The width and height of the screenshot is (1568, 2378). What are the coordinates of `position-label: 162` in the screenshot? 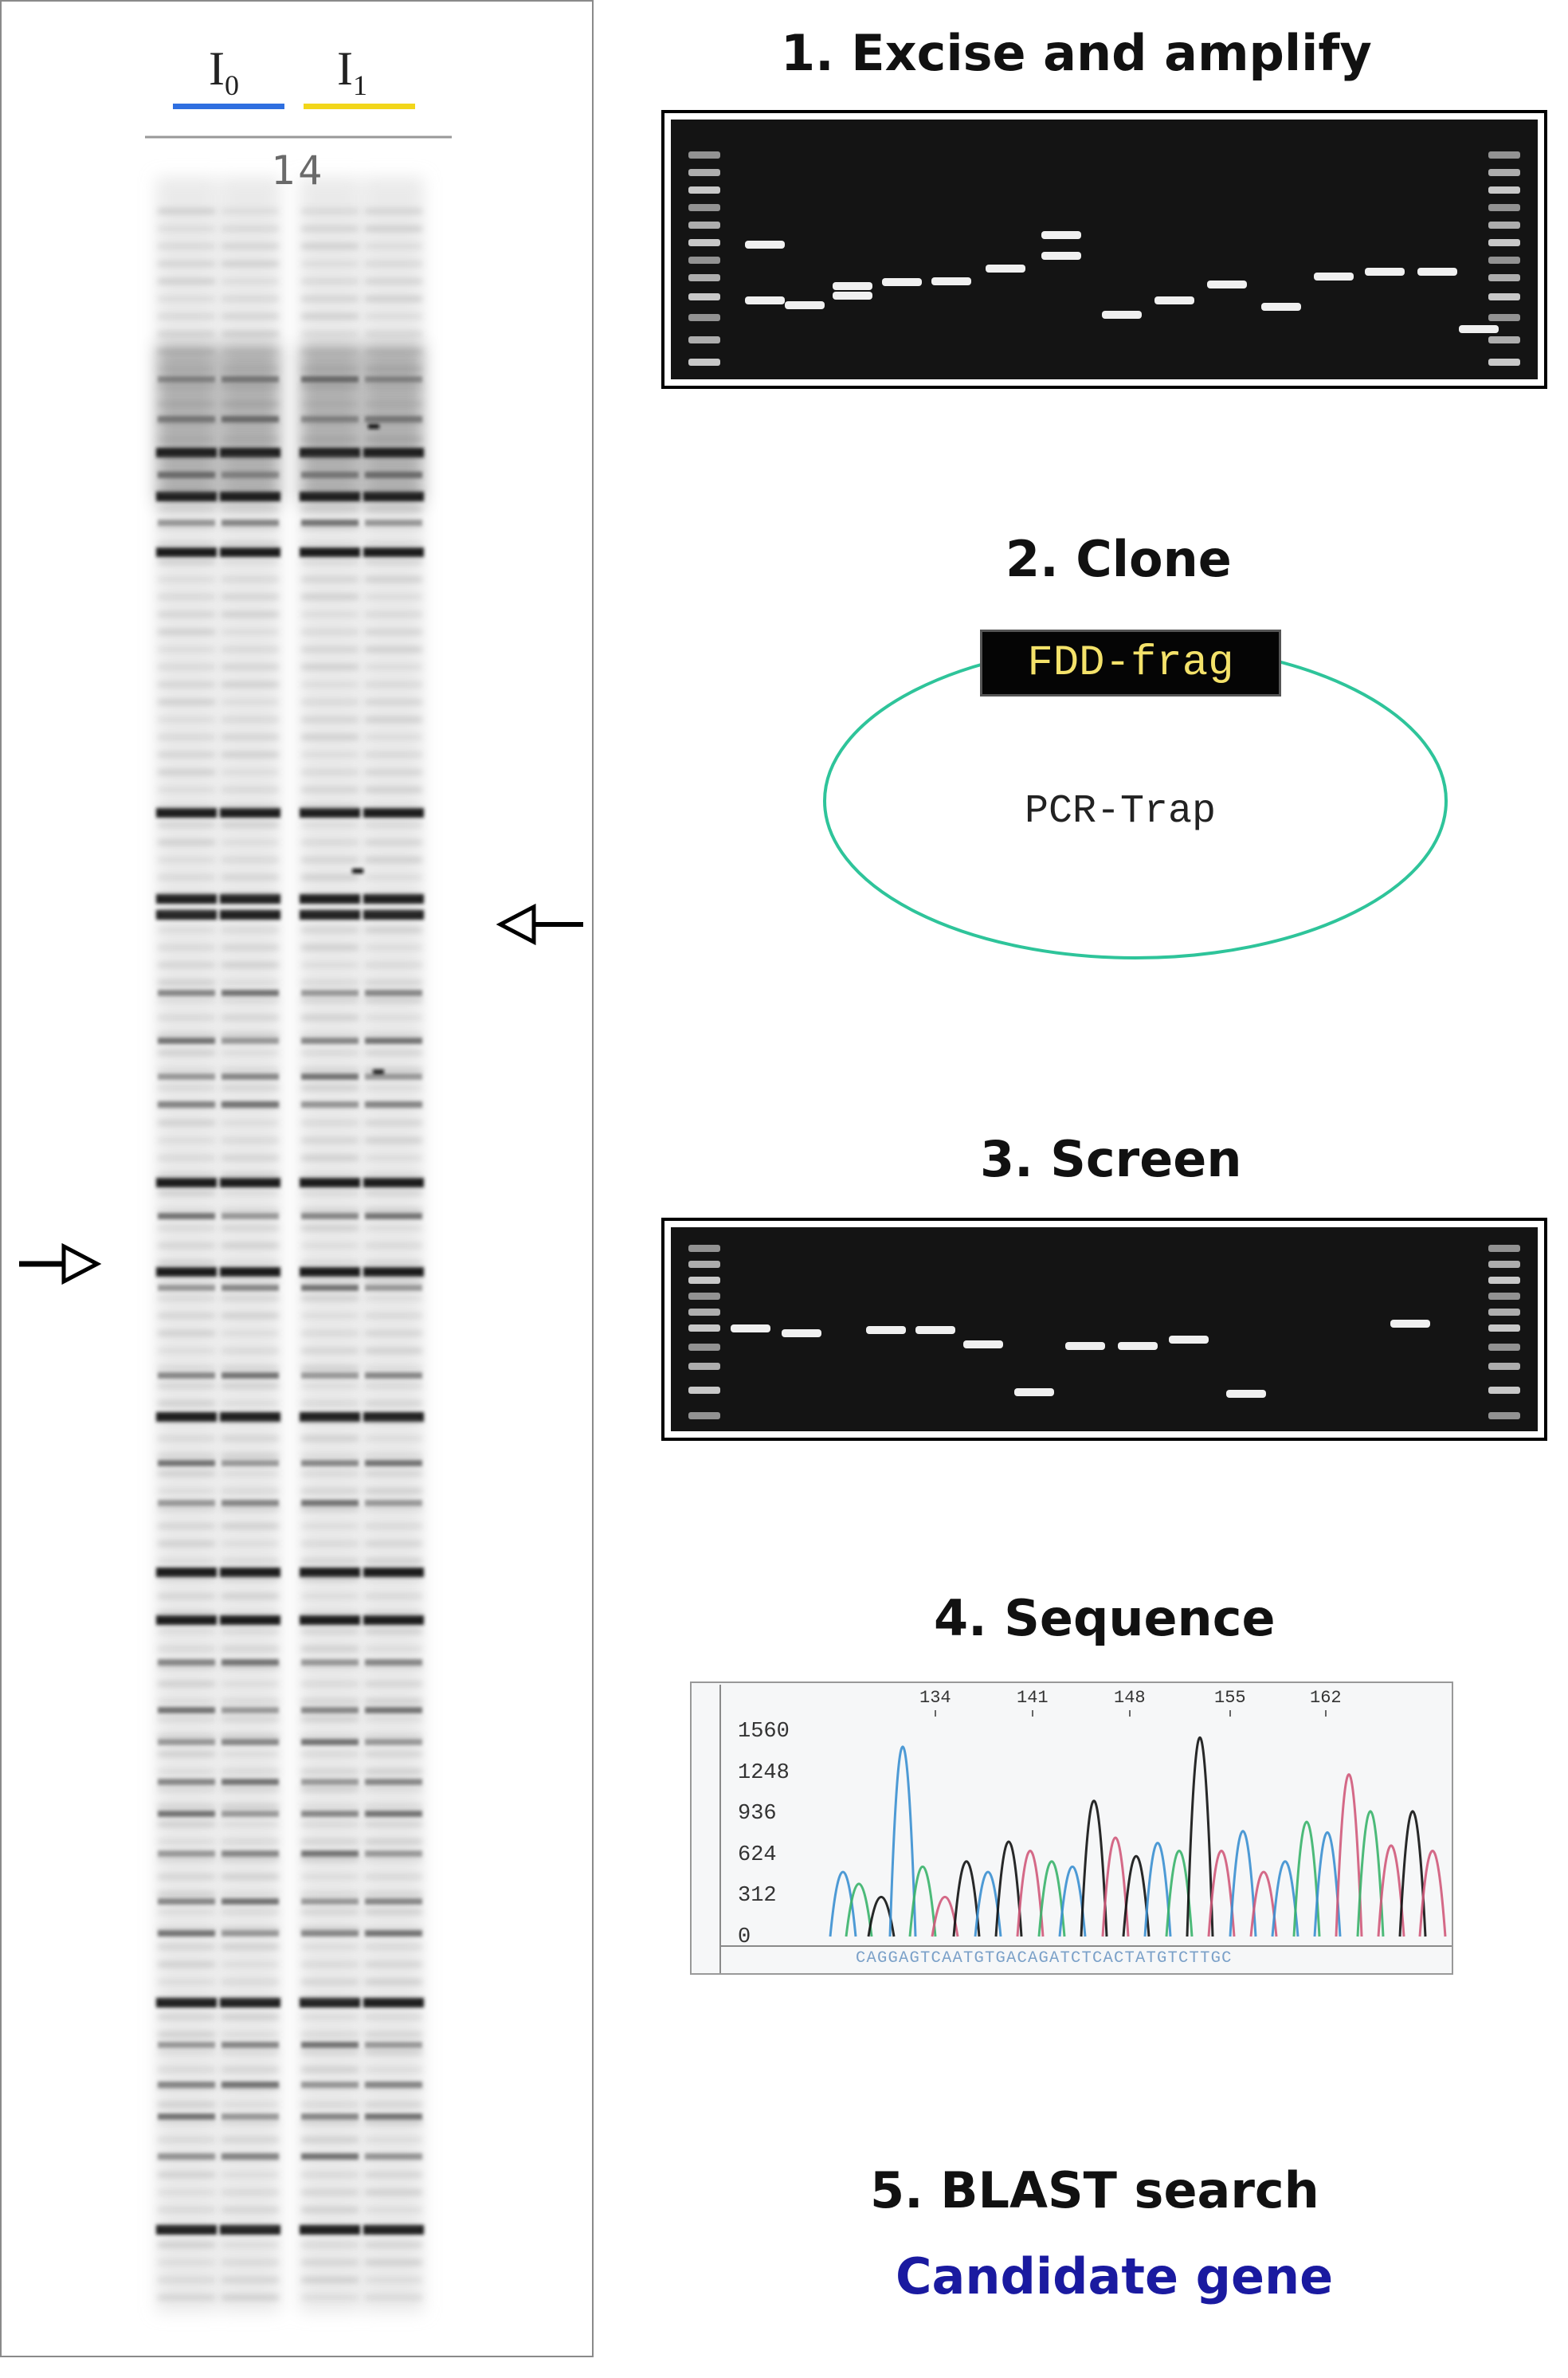 It's located at (1326, 1698).